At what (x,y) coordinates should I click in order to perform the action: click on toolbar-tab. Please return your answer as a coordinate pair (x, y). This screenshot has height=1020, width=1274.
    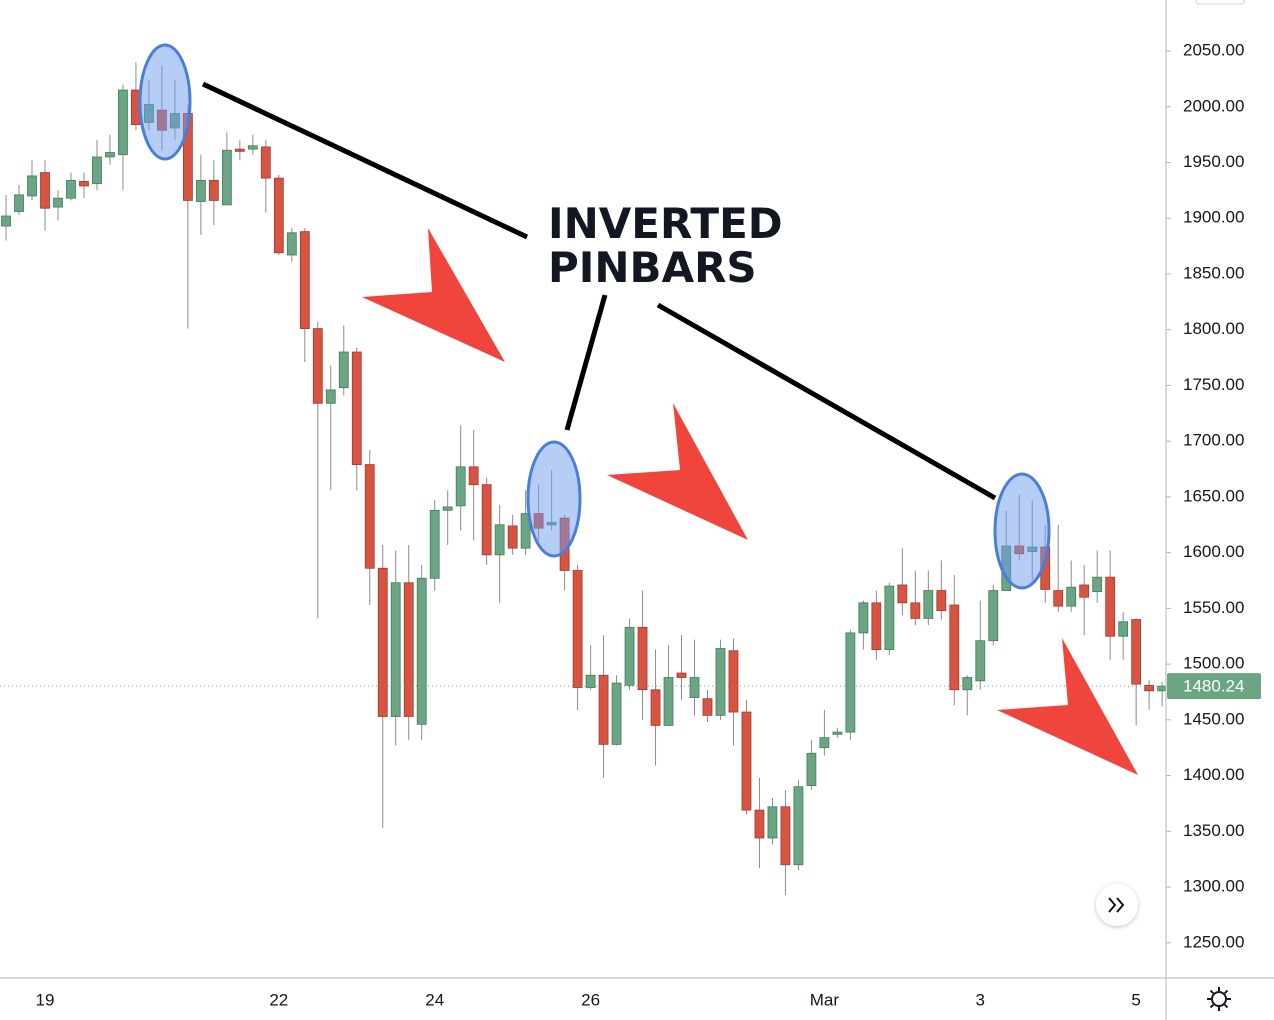
    Looking at the image, I should click on (1220, 2).